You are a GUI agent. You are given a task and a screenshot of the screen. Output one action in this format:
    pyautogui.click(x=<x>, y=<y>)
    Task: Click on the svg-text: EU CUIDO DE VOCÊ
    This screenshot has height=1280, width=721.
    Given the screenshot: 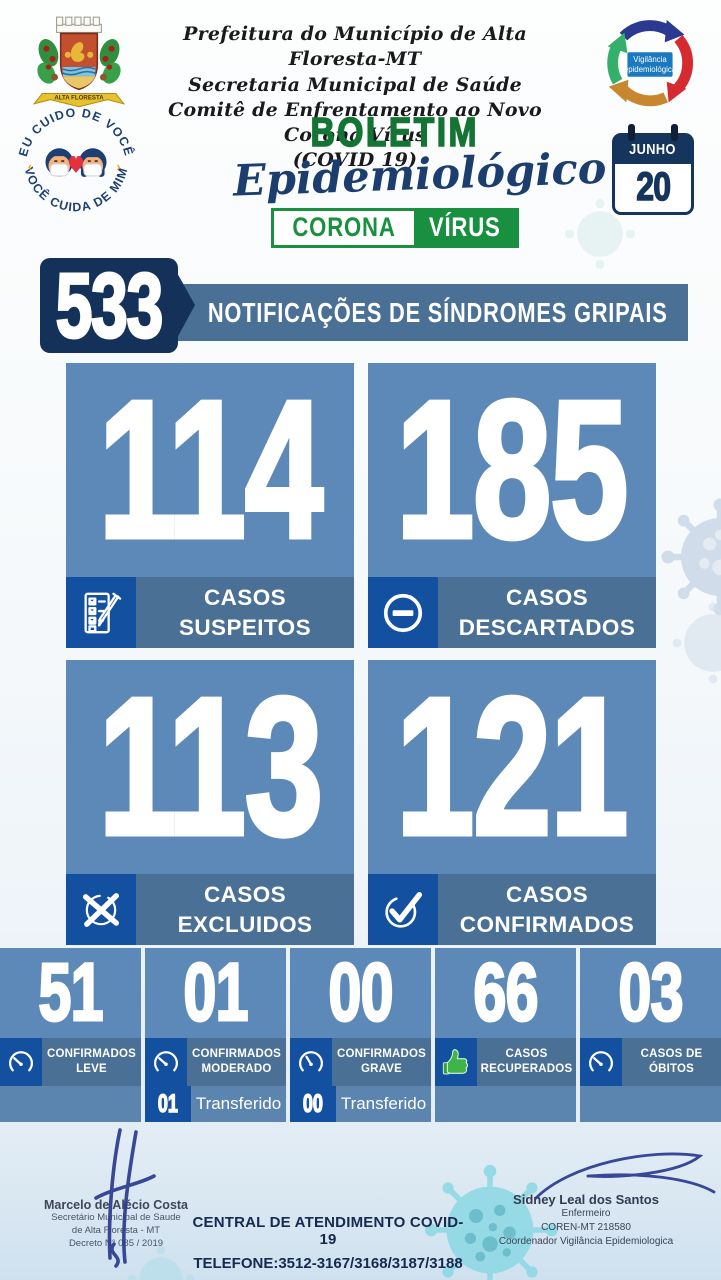 What is the action you would take?
    pyautogui.click(x=76, y=132)
    